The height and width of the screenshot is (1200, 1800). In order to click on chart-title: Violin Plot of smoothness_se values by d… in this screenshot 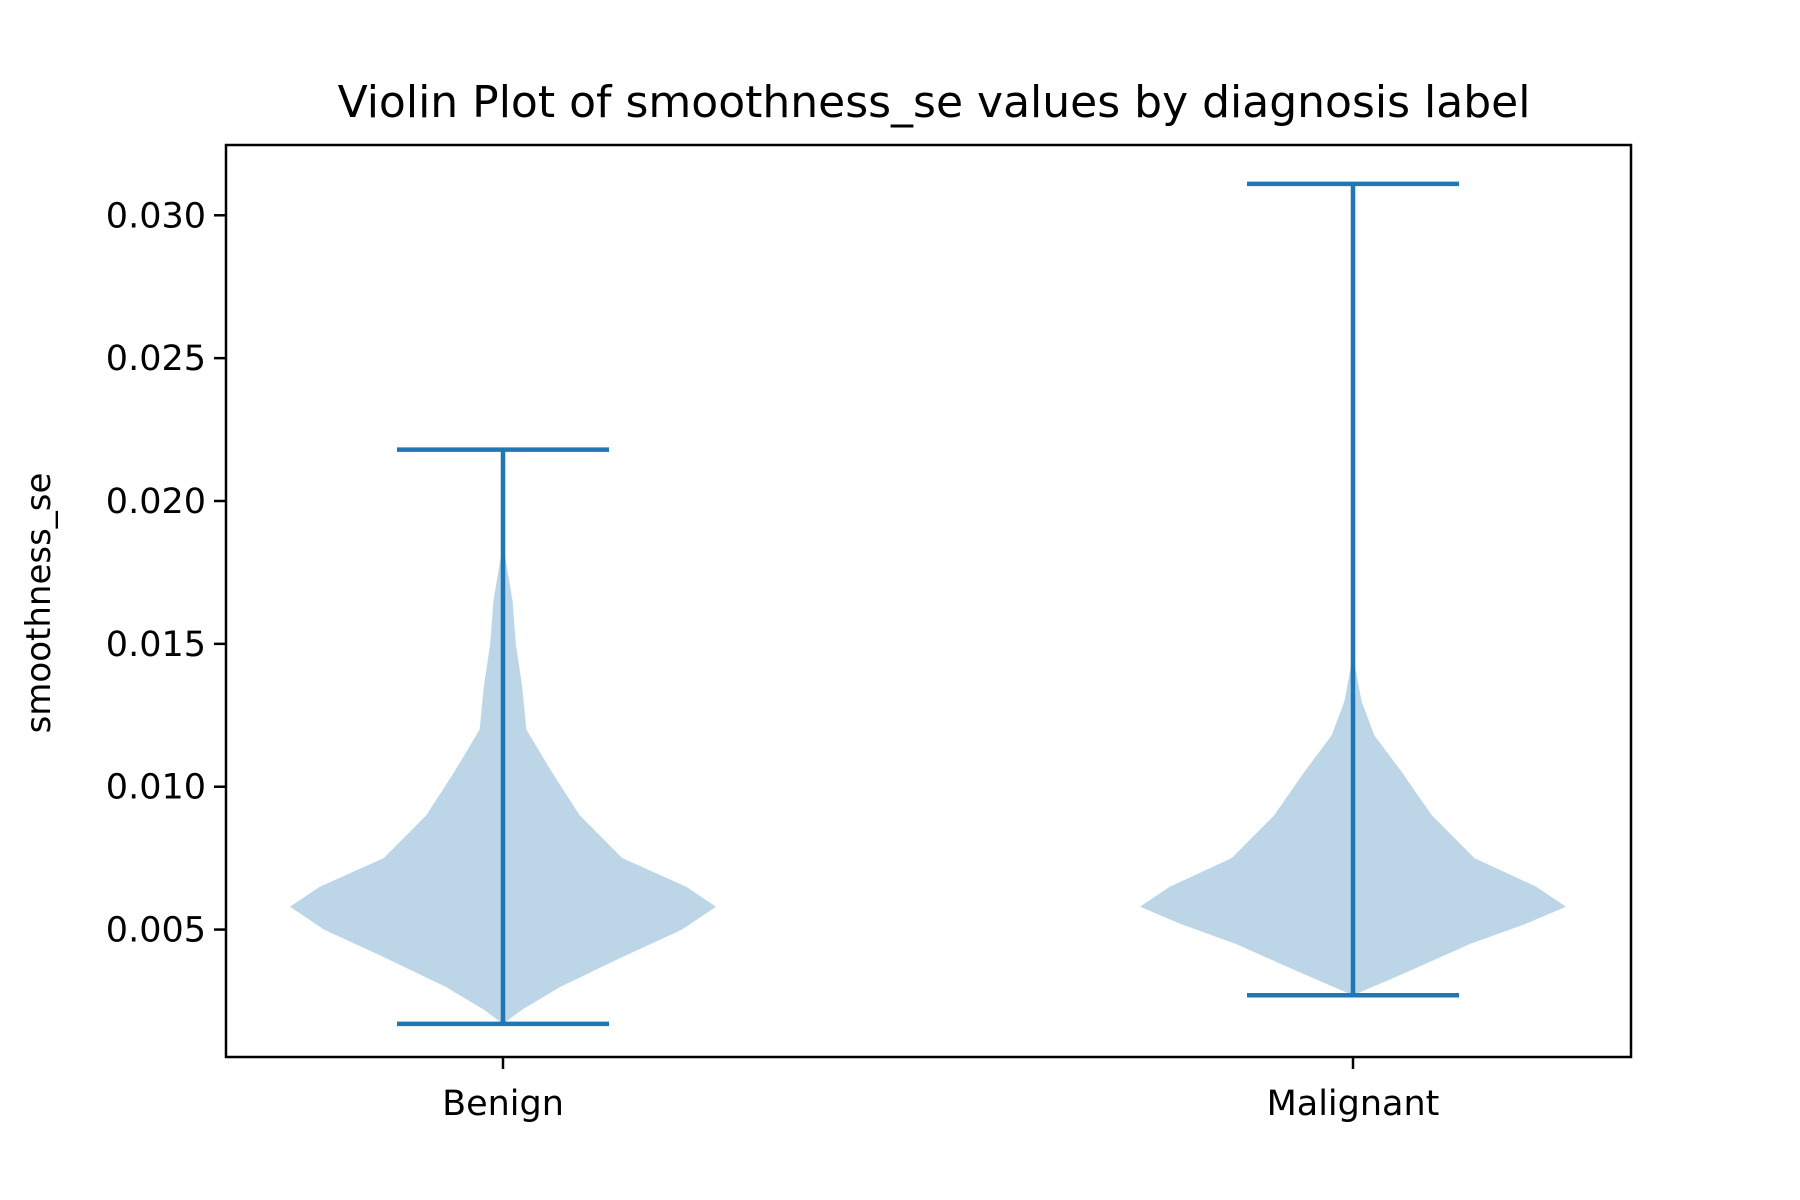, I will do `click(934, 102)`.